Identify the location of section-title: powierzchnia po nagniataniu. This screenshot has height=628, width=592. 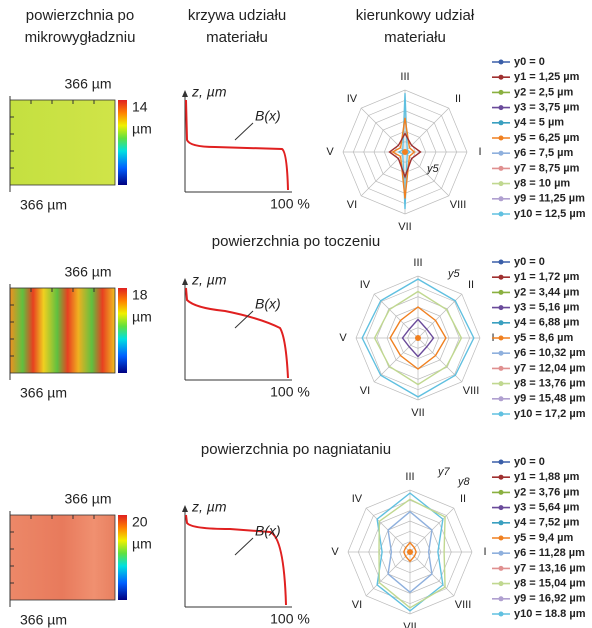
(296, 449).